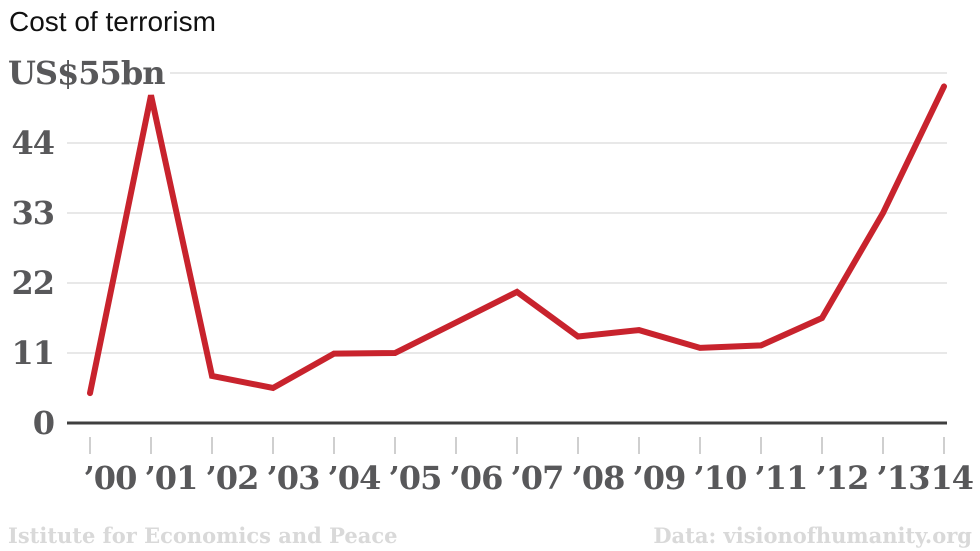 The image size is (980, 551). What do you see at coordinates (33, 353) in the screenshot?
I see `y-tick-label: 11` at bounding box center [33, 353].